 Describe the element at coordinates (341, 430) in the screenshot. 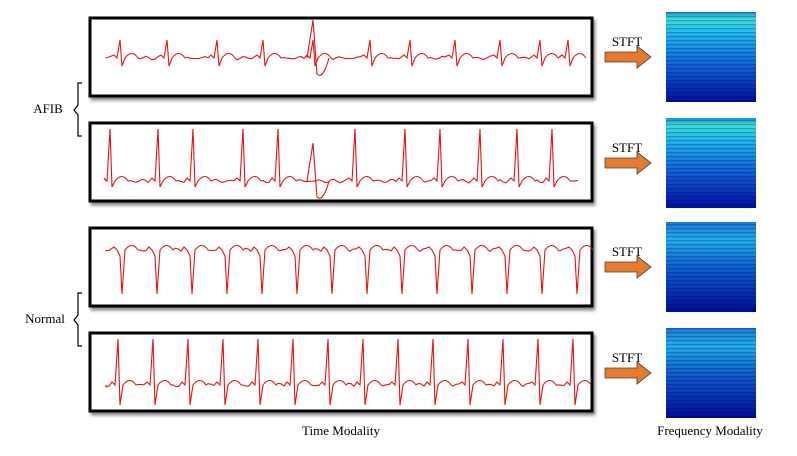

I see `caption: Time Modality` at that location.